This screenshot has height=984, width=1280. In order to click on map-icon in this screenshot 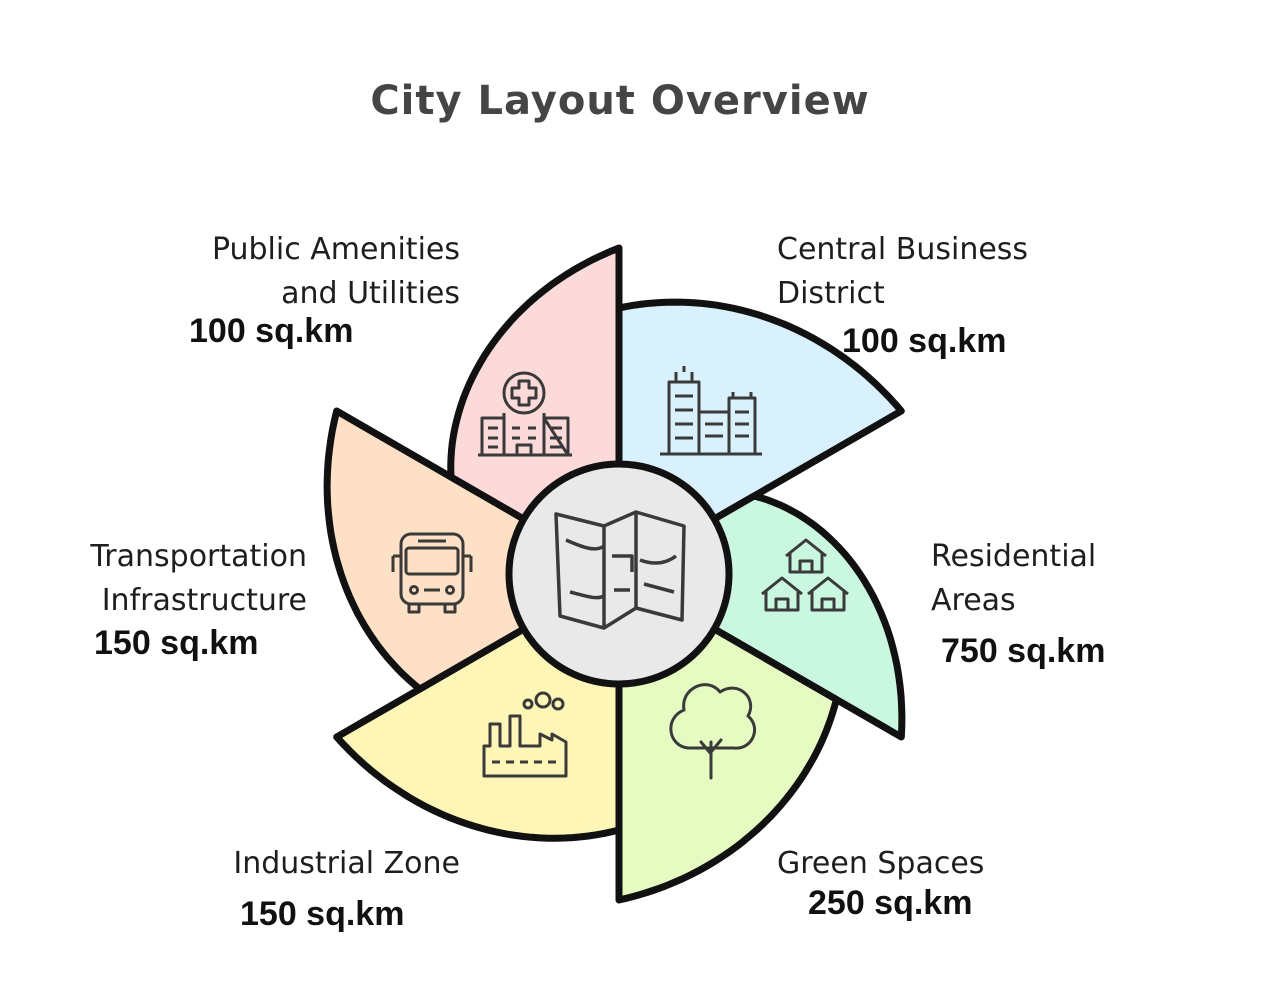, I will do `click(620, 570)`.